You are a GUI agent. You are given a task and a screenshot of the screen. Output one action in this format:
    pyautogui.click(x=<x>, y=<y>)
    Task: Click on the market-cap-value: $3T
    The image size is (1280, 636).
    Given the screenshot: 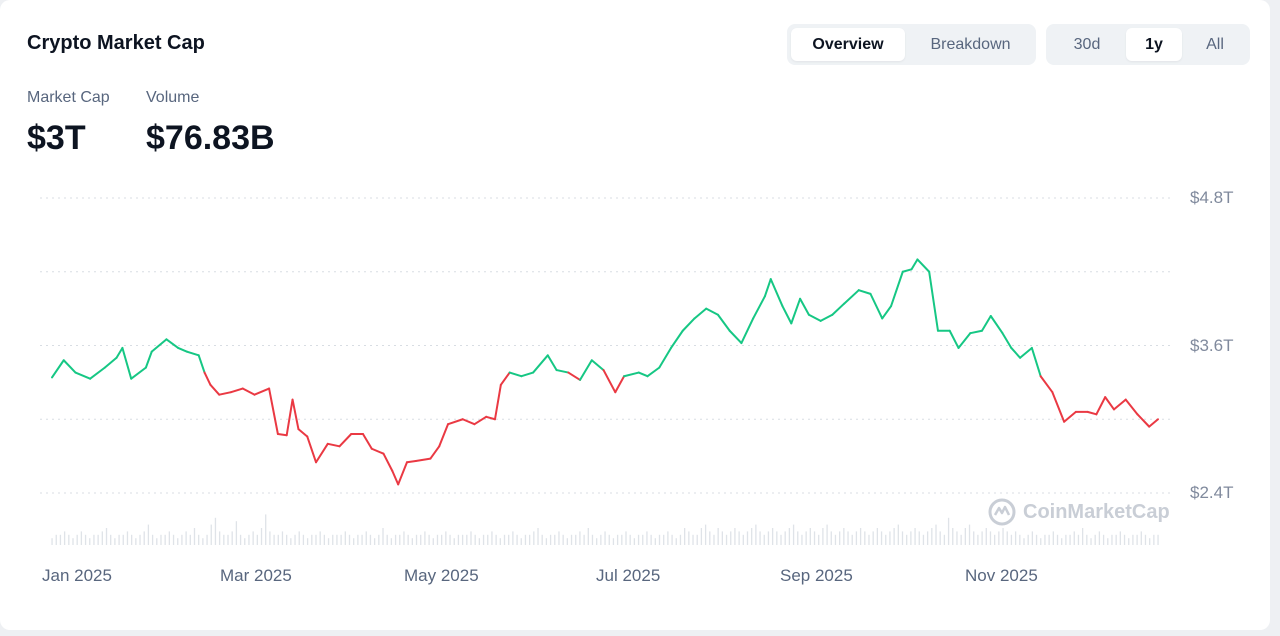 What is the action you would take?
    pyautogui.click(x=56, y=138)
    